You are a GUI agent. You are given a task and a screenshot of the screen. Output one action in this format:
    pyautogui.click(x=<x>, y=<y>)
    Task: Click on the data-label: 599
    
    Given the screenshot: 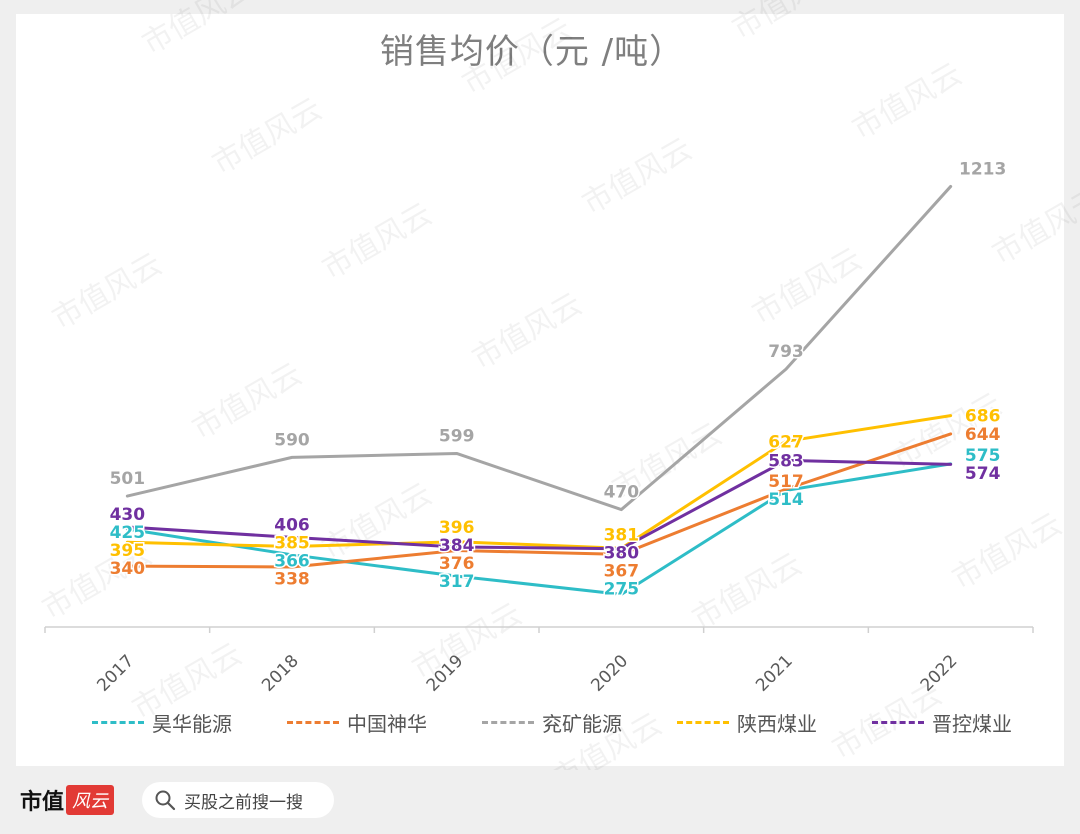 What is the action you would take?
    pyautogui.click(x=457, y=436)
    